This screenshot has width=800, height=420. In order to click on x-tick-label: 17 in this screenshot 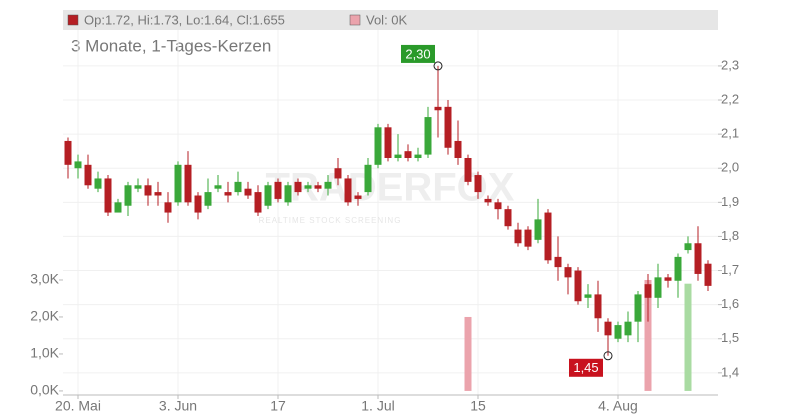, I will do `click(278, 406)`.